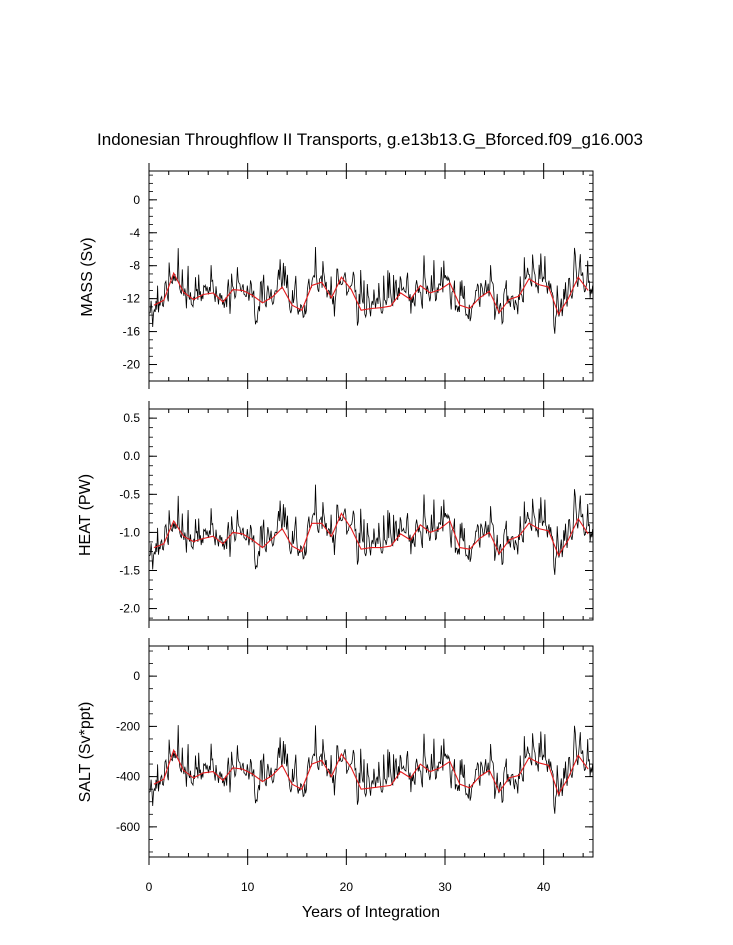 This screenshot has height=945, width=733. Describe the element at coordinates (87, 276) in the screenshot. I see `mass-ylabel: MASS (Sv)` at that location.